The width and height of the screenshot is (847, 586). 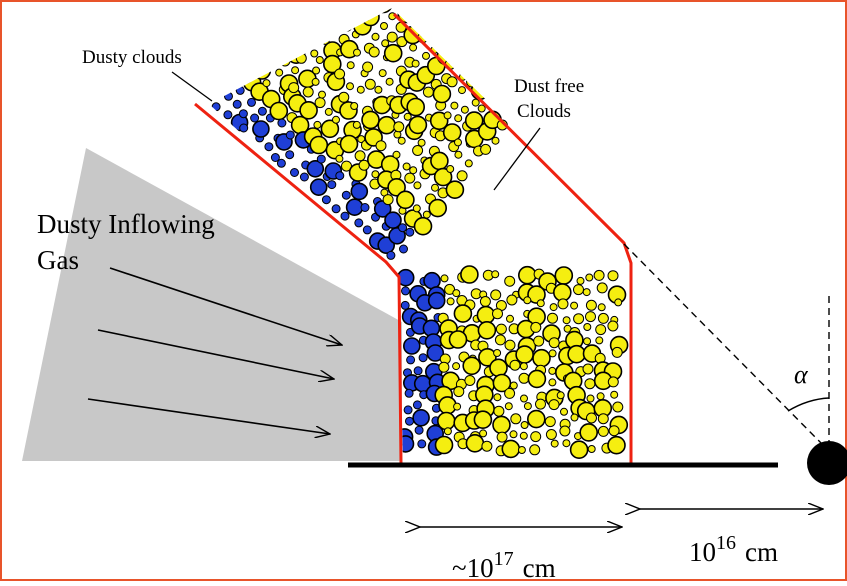 I want to click on dust-free-label-line1: Dust free, so click(x=549, y=86).